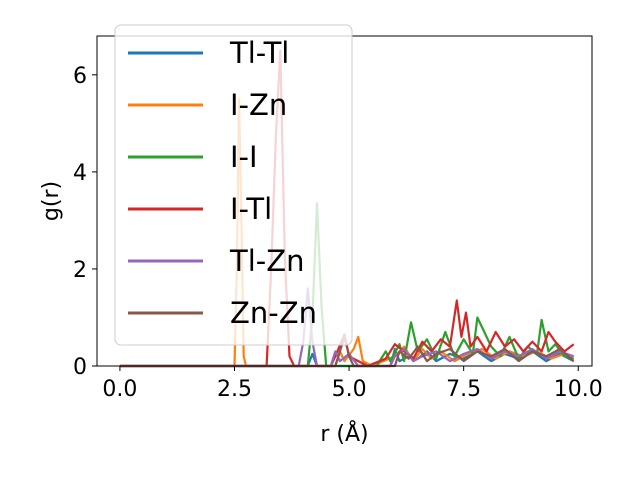 This screenshot has height=480, width=640. Describe the element at coordinates (273, 313) in the screenshot. I see `legend-label-zn-zn: Zn-Zn` at that location.